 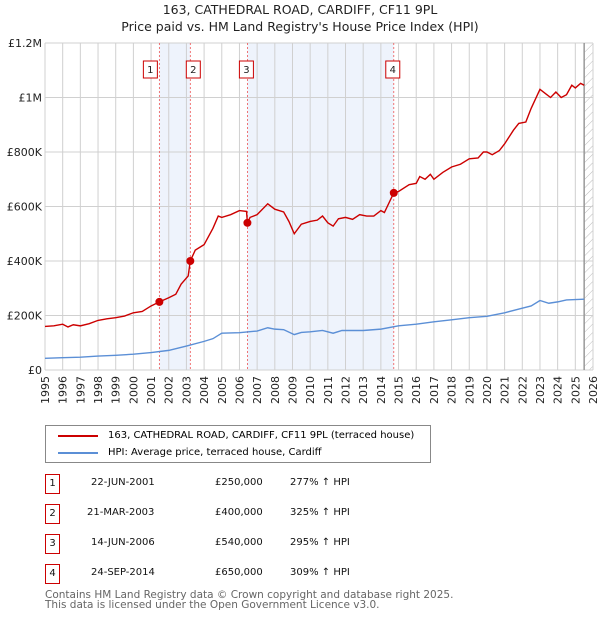 I want to click on x-tick-label: 2009, so click(x=292, y=390).